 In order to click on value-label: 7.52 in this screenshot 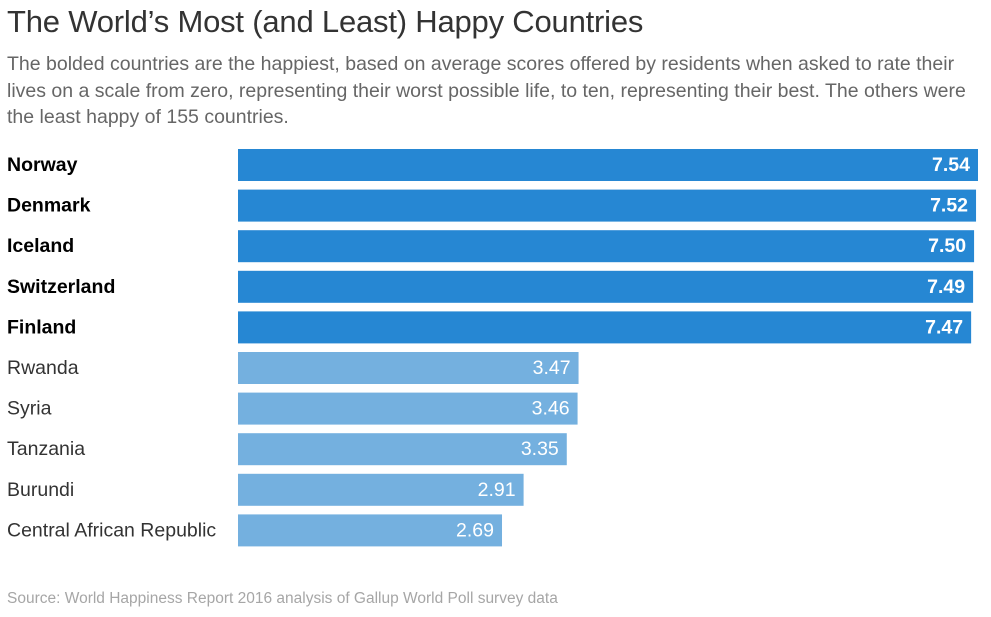, I will do `click(949, 206)`.